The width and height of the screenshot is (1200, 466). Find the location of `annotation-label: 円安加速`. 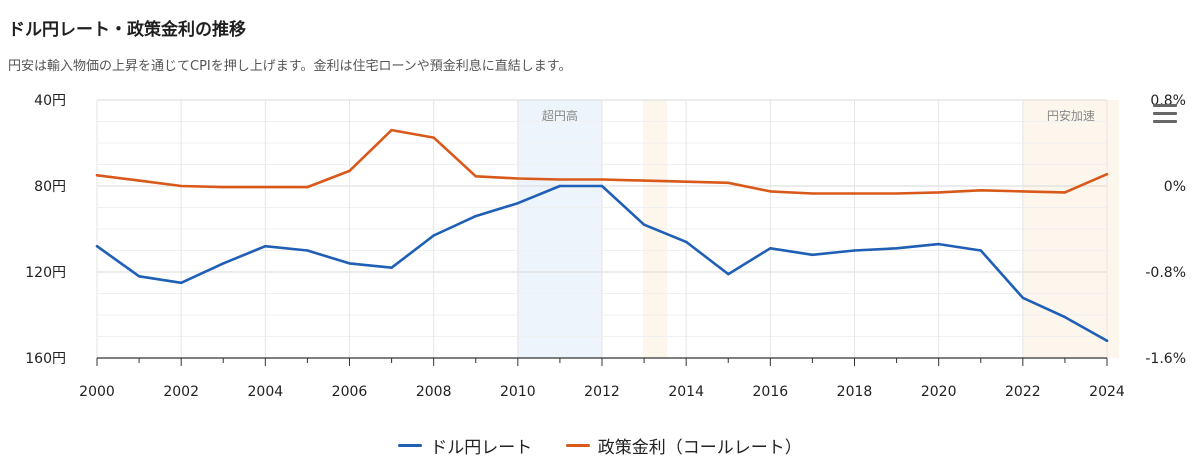

annotation-label: 円安加速 is located at coordinates (1071, 115).